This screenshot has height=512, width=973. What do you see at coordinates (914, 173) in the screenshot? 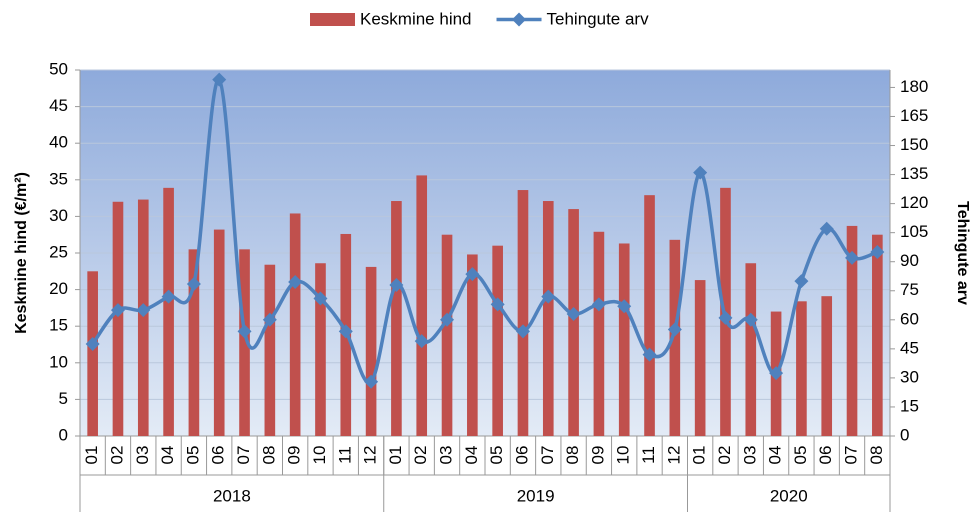
I see `y2-tick-label: 135` at bounding box center [914, 173].